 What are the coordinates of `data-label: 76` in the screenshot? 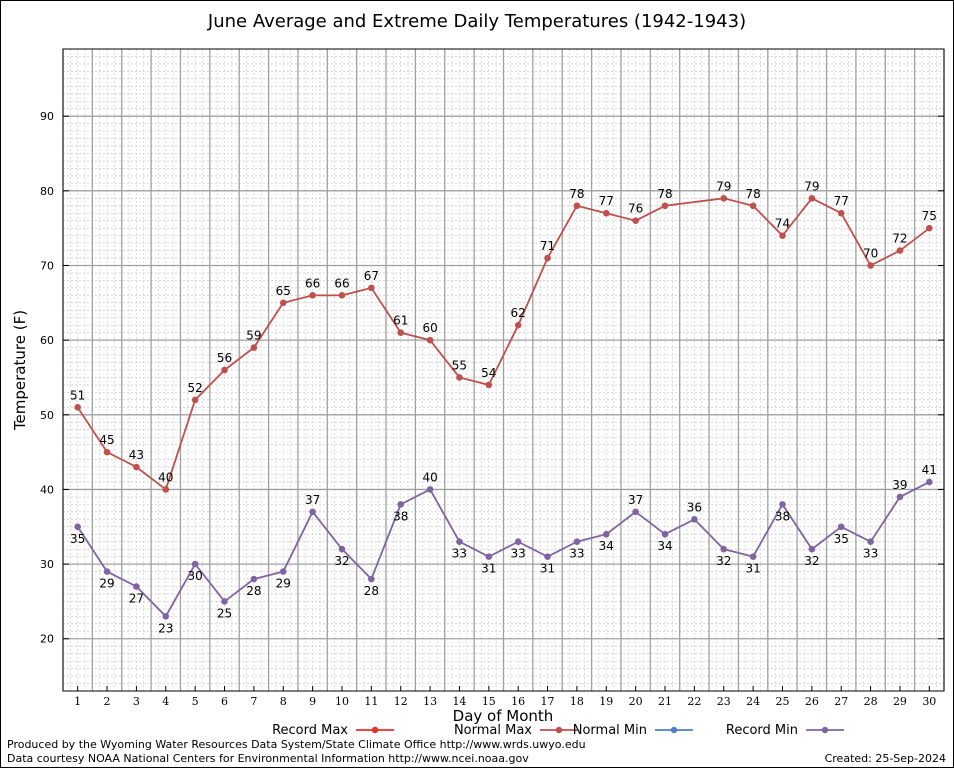 It's located at (635, 209).